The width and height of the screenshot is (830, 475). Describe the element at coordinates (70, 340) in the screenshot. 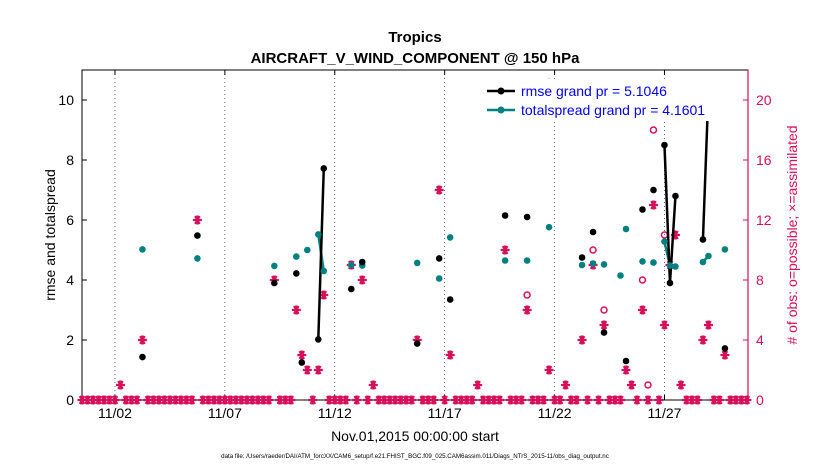

I see `y-left-tick-label: 2` at that location.